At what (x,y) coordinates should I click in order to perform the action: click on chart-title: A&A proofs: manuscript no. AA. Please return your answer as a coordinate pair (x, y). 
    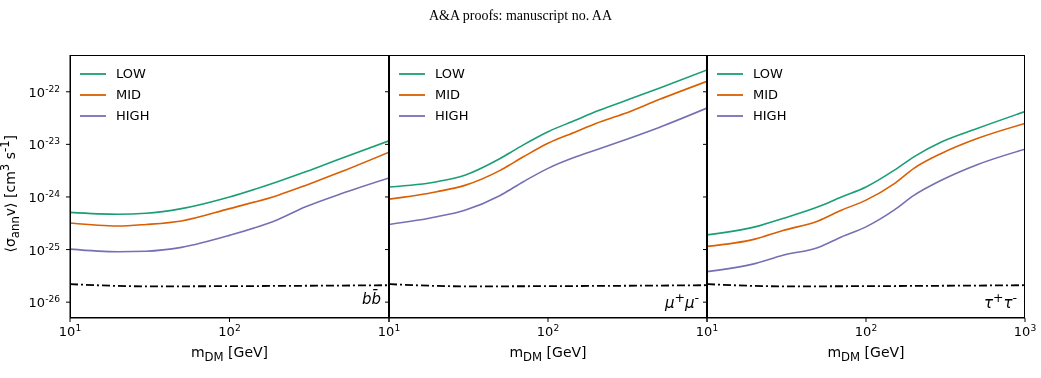
    Looking at the image, I should click on (520, 16).